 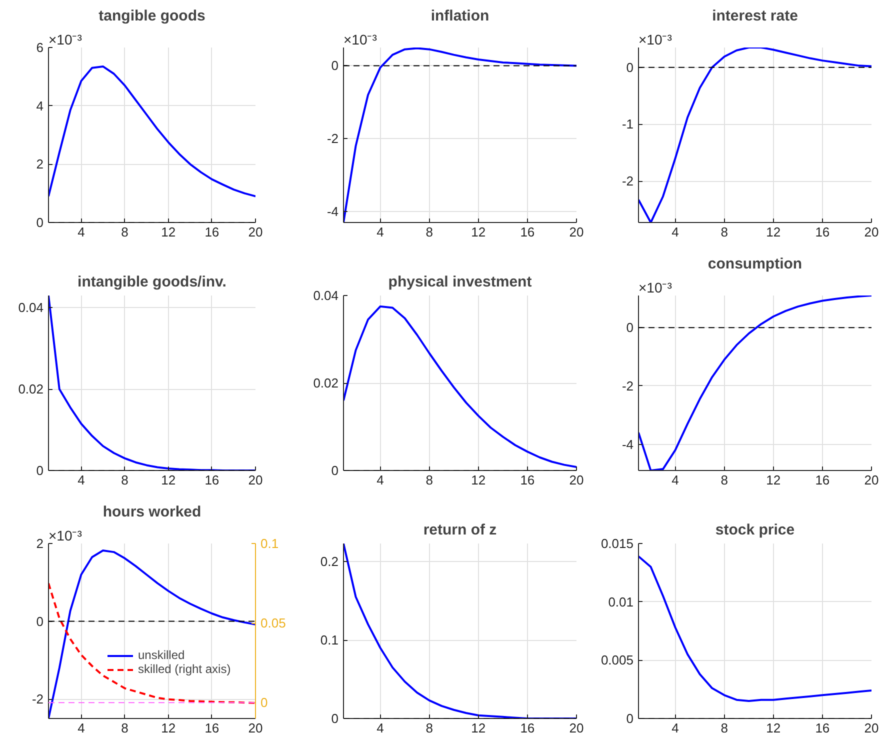 I want to click on legend-label: skilled (right axis), so click(x=184, y=669).